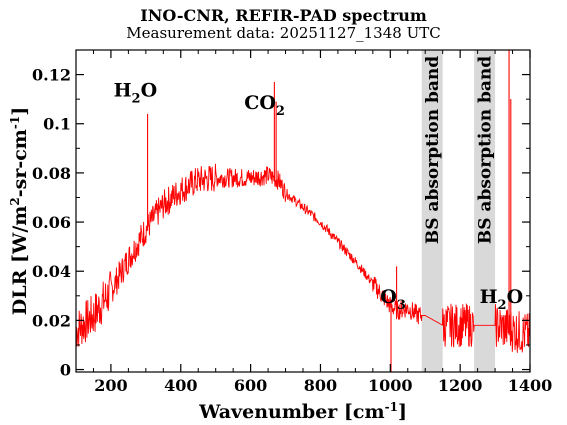  I want to click on molecule-annotation-1: H2O, so click(136, 93).